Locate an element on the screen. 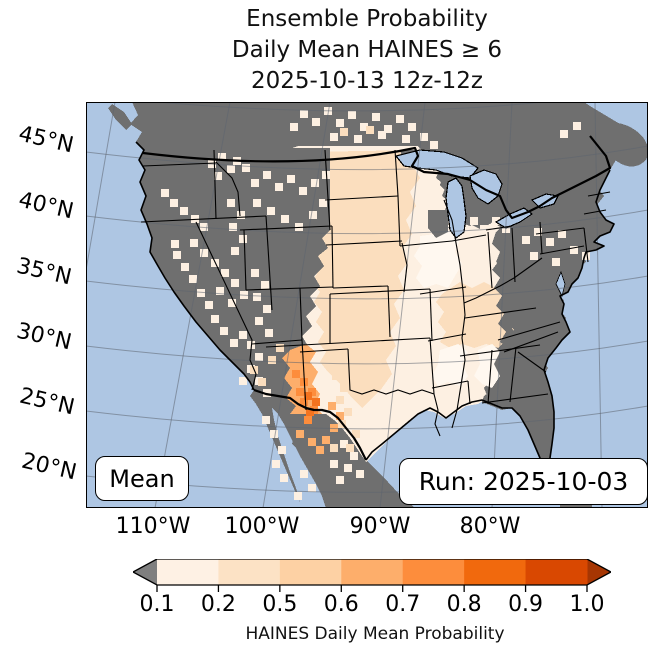 The image size is (671, 658). title-line-2: Daily Mean HAINES ≥ 6 is located at coordinates (367, 50).